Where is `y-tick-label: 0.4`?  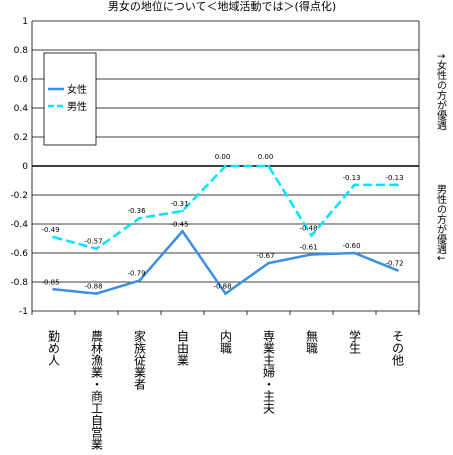
y-tick-label: 0.4 is located at coordinates (21, 109).